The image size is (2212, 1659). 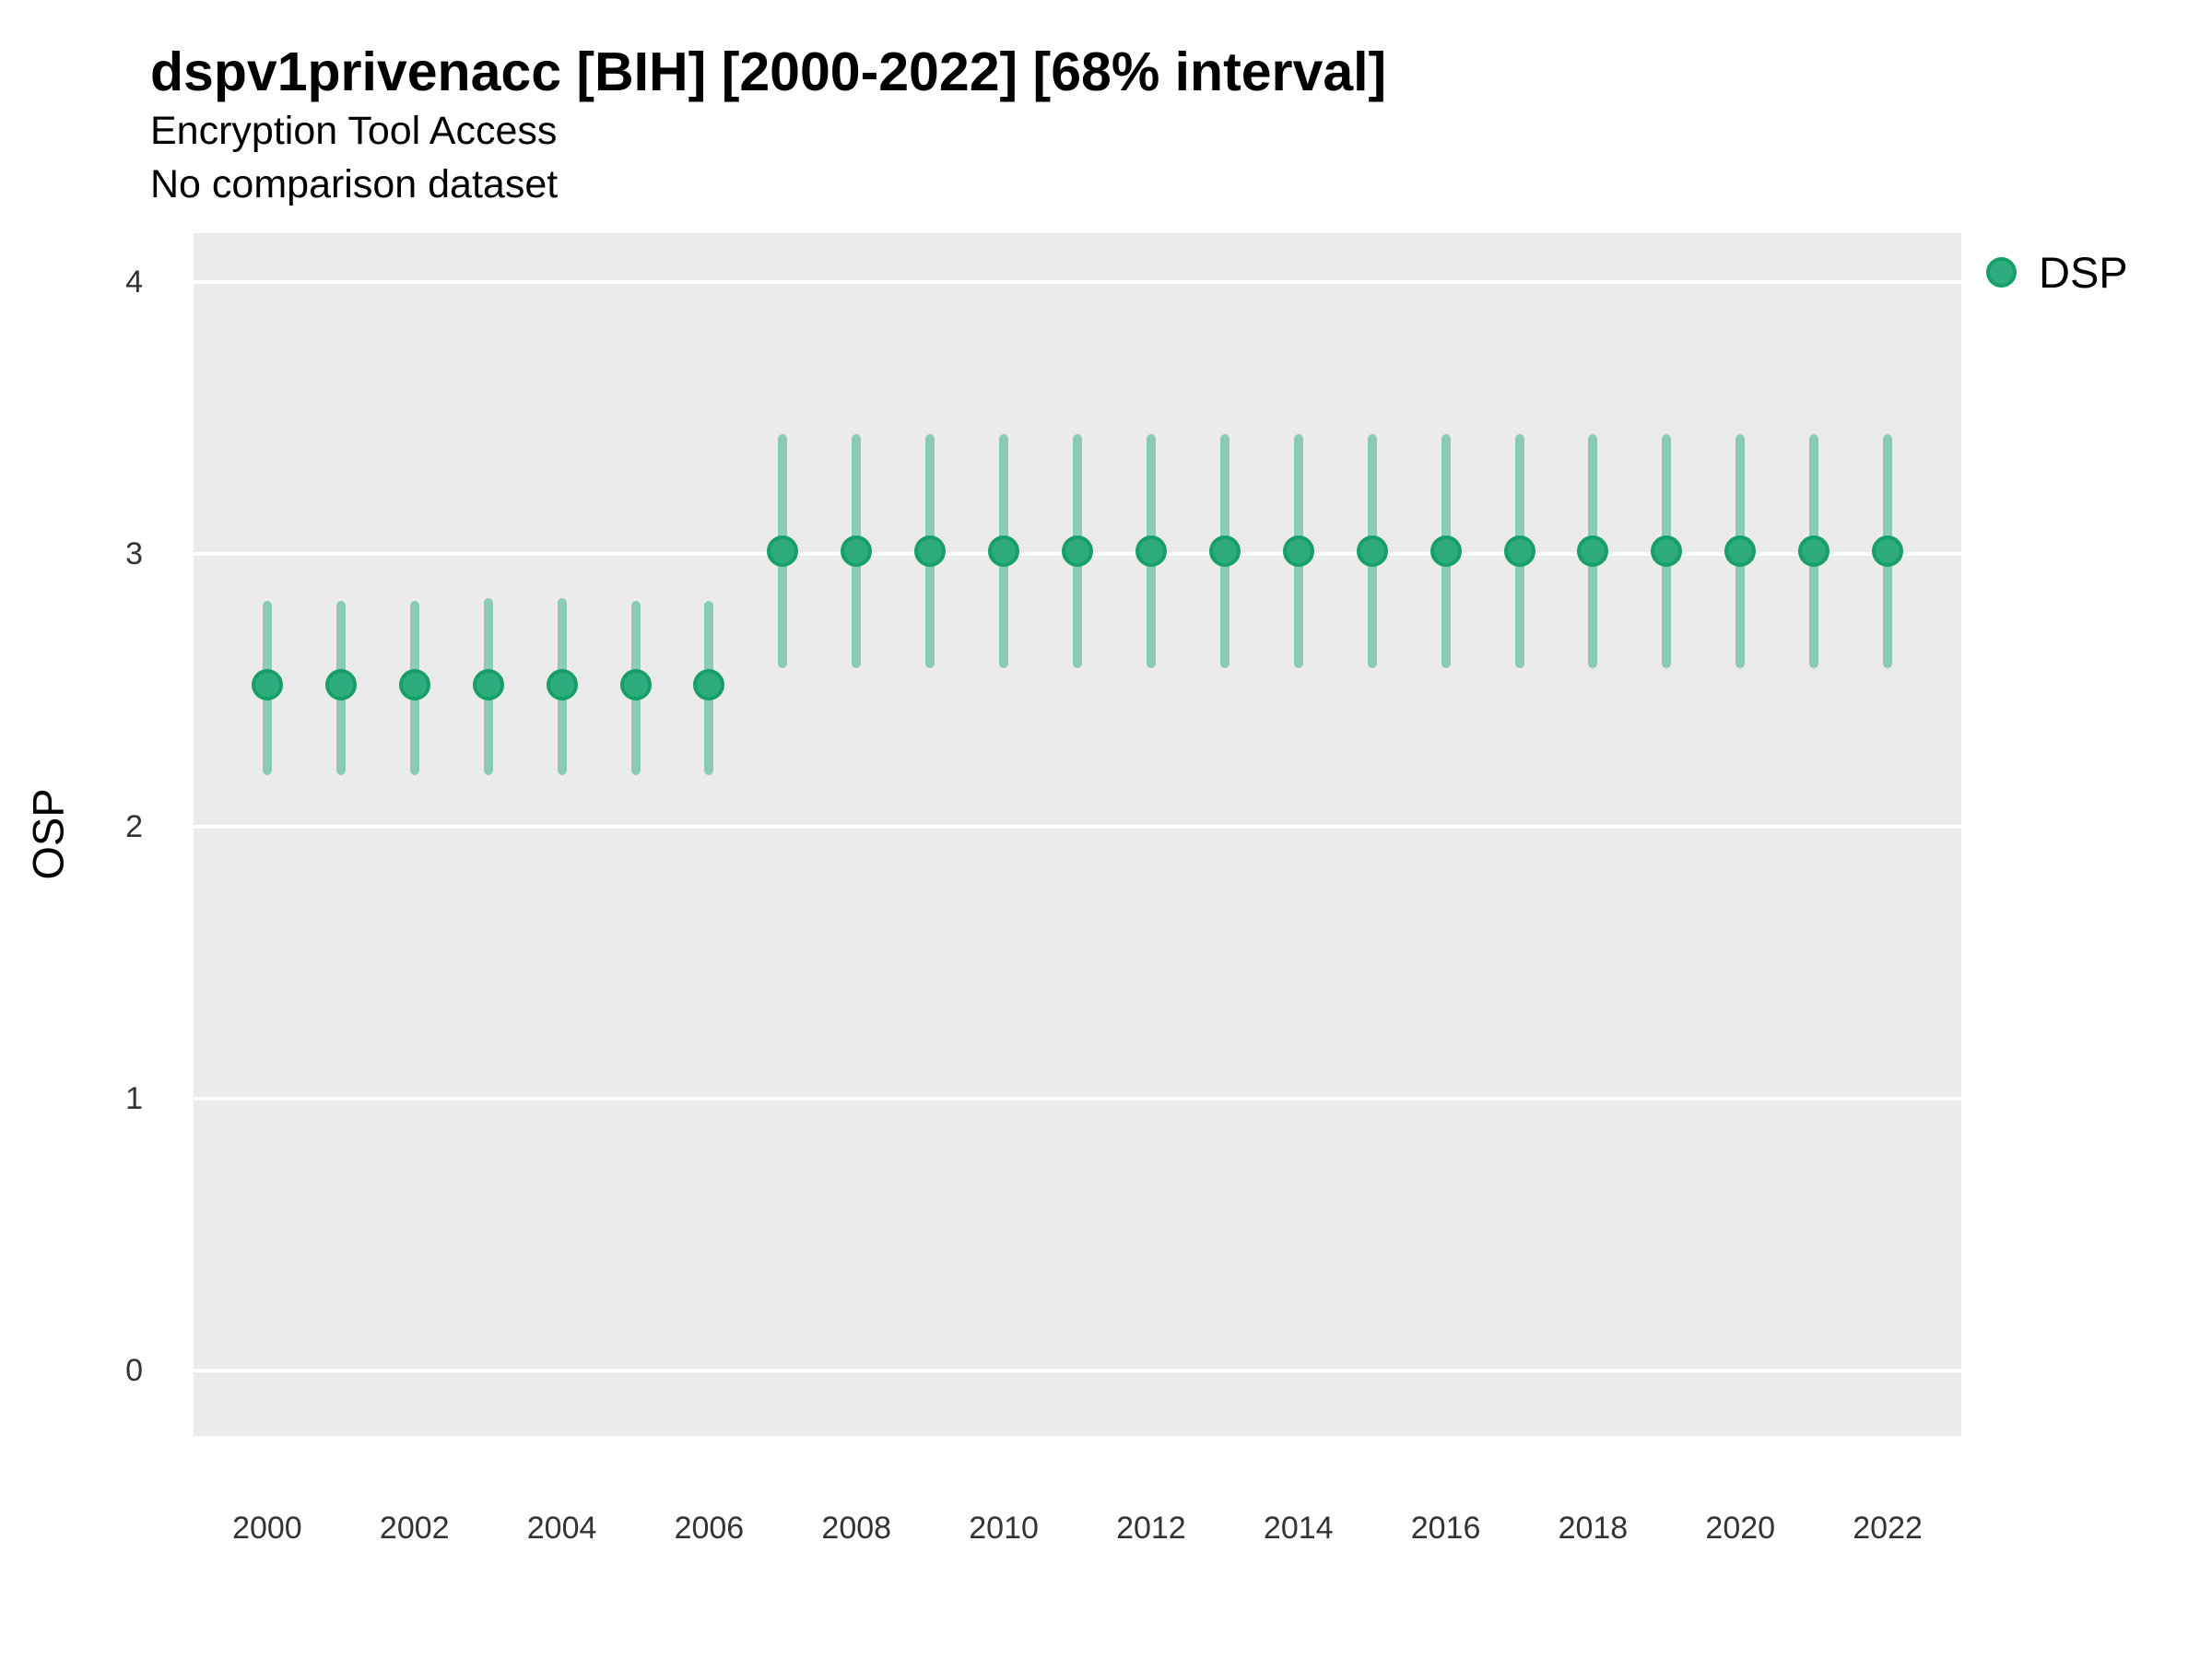 I want to click on data-point-2003, so click(x=488, y=685).